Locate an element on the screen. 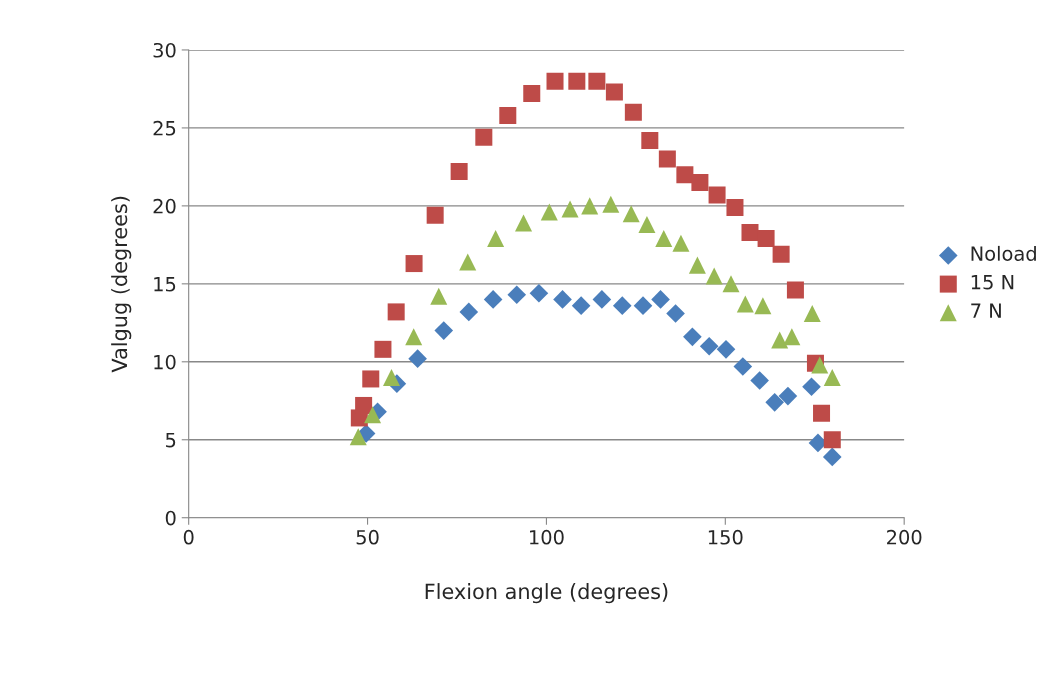 The image size is (1060, 675). y-tick-label: 5 is located at coordinates (171, 440).